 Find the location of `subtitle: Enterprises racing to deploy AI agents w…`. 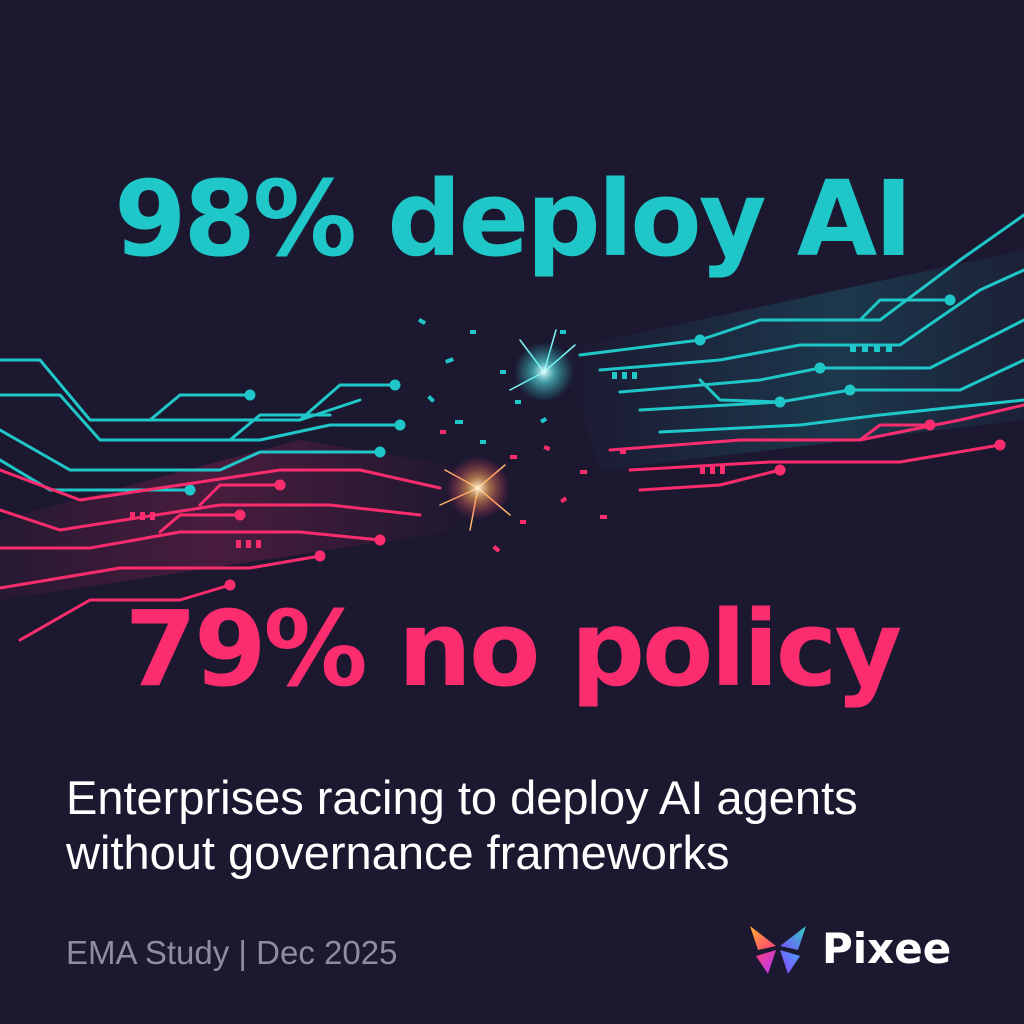

subtitle: Enterprises racing to deploy AI agents w… is located at coordinates (516, 825).